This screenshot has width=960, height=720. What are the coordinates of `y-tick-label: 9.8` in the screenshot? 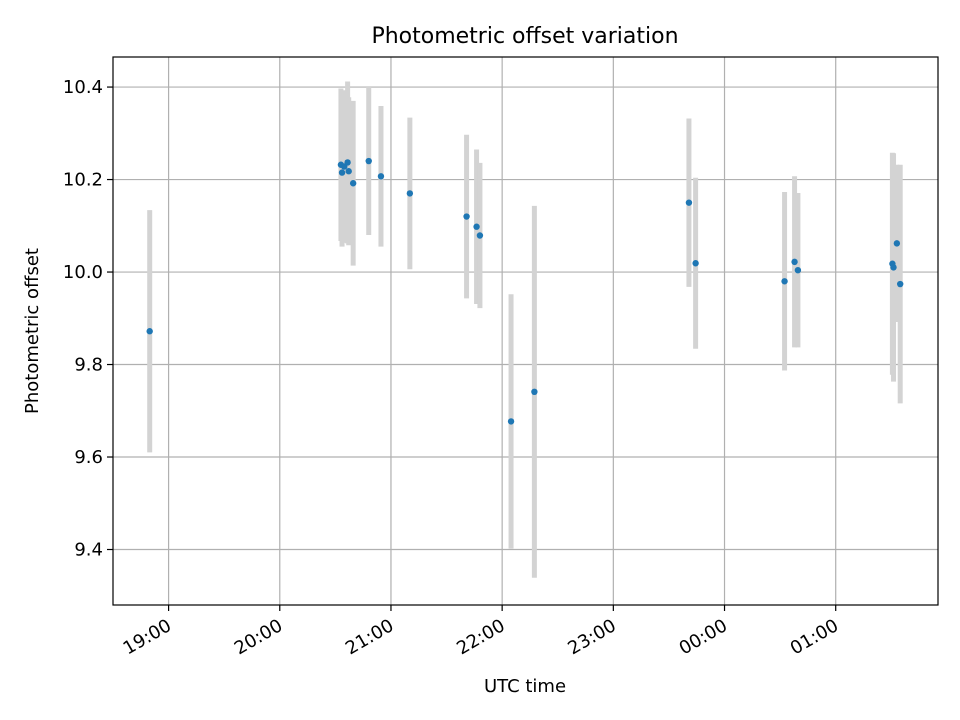 It's located at (88, 365).